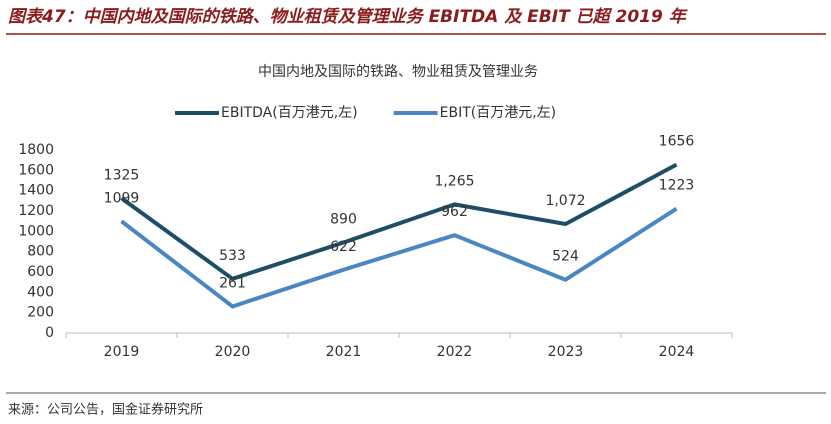  What do you see at coordinates (36, 170) in the screenshot?
I see `y-tick-label: 1600` at bounding box center [36, 170].